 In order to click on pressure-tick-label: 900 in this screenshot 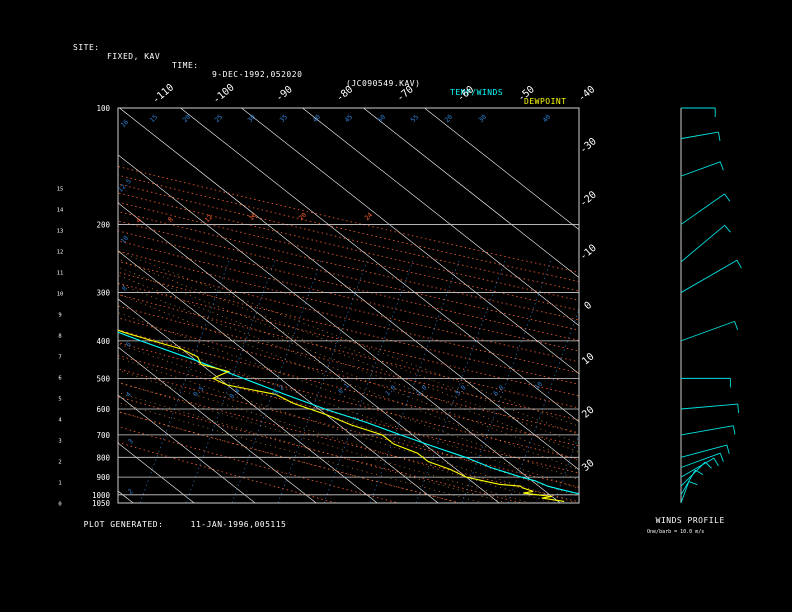, I will do `click(103, 477)`.